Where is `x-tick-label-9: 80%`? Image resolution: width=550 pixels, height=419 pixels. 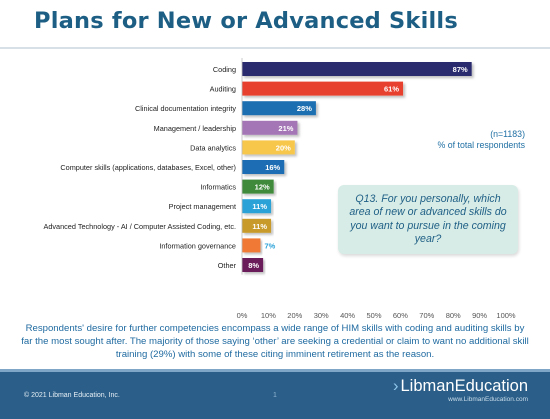 x-tick-label-9: 80% is located at coordinates (453, 315).